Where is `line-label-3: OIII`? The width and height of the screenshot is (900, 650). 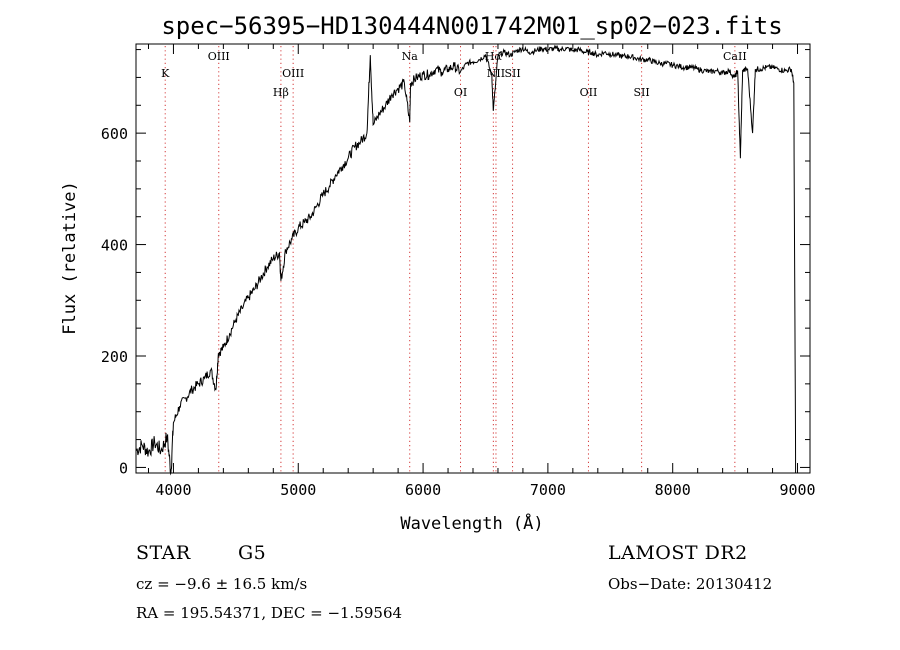 line-label-3: OIII is located at coordinates (293, 73).